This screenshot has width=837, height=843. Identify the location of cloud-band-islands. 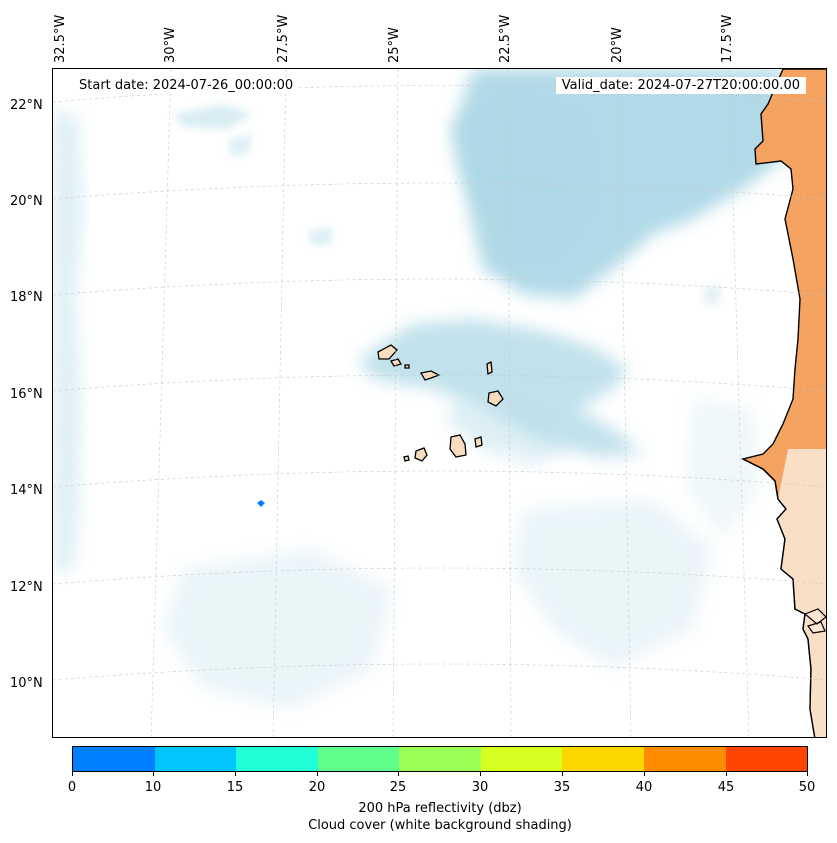
(500, 388).